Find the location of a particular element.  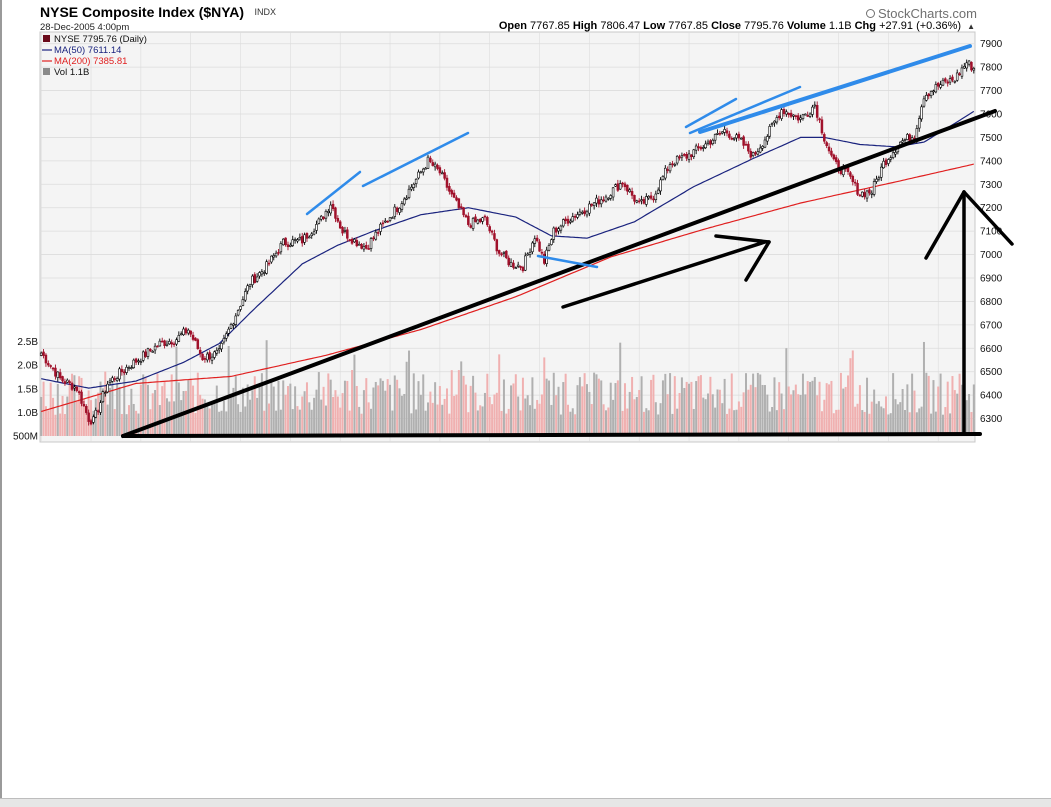

triangle-up-icon: ▲ is located at coordinates (971, 26).